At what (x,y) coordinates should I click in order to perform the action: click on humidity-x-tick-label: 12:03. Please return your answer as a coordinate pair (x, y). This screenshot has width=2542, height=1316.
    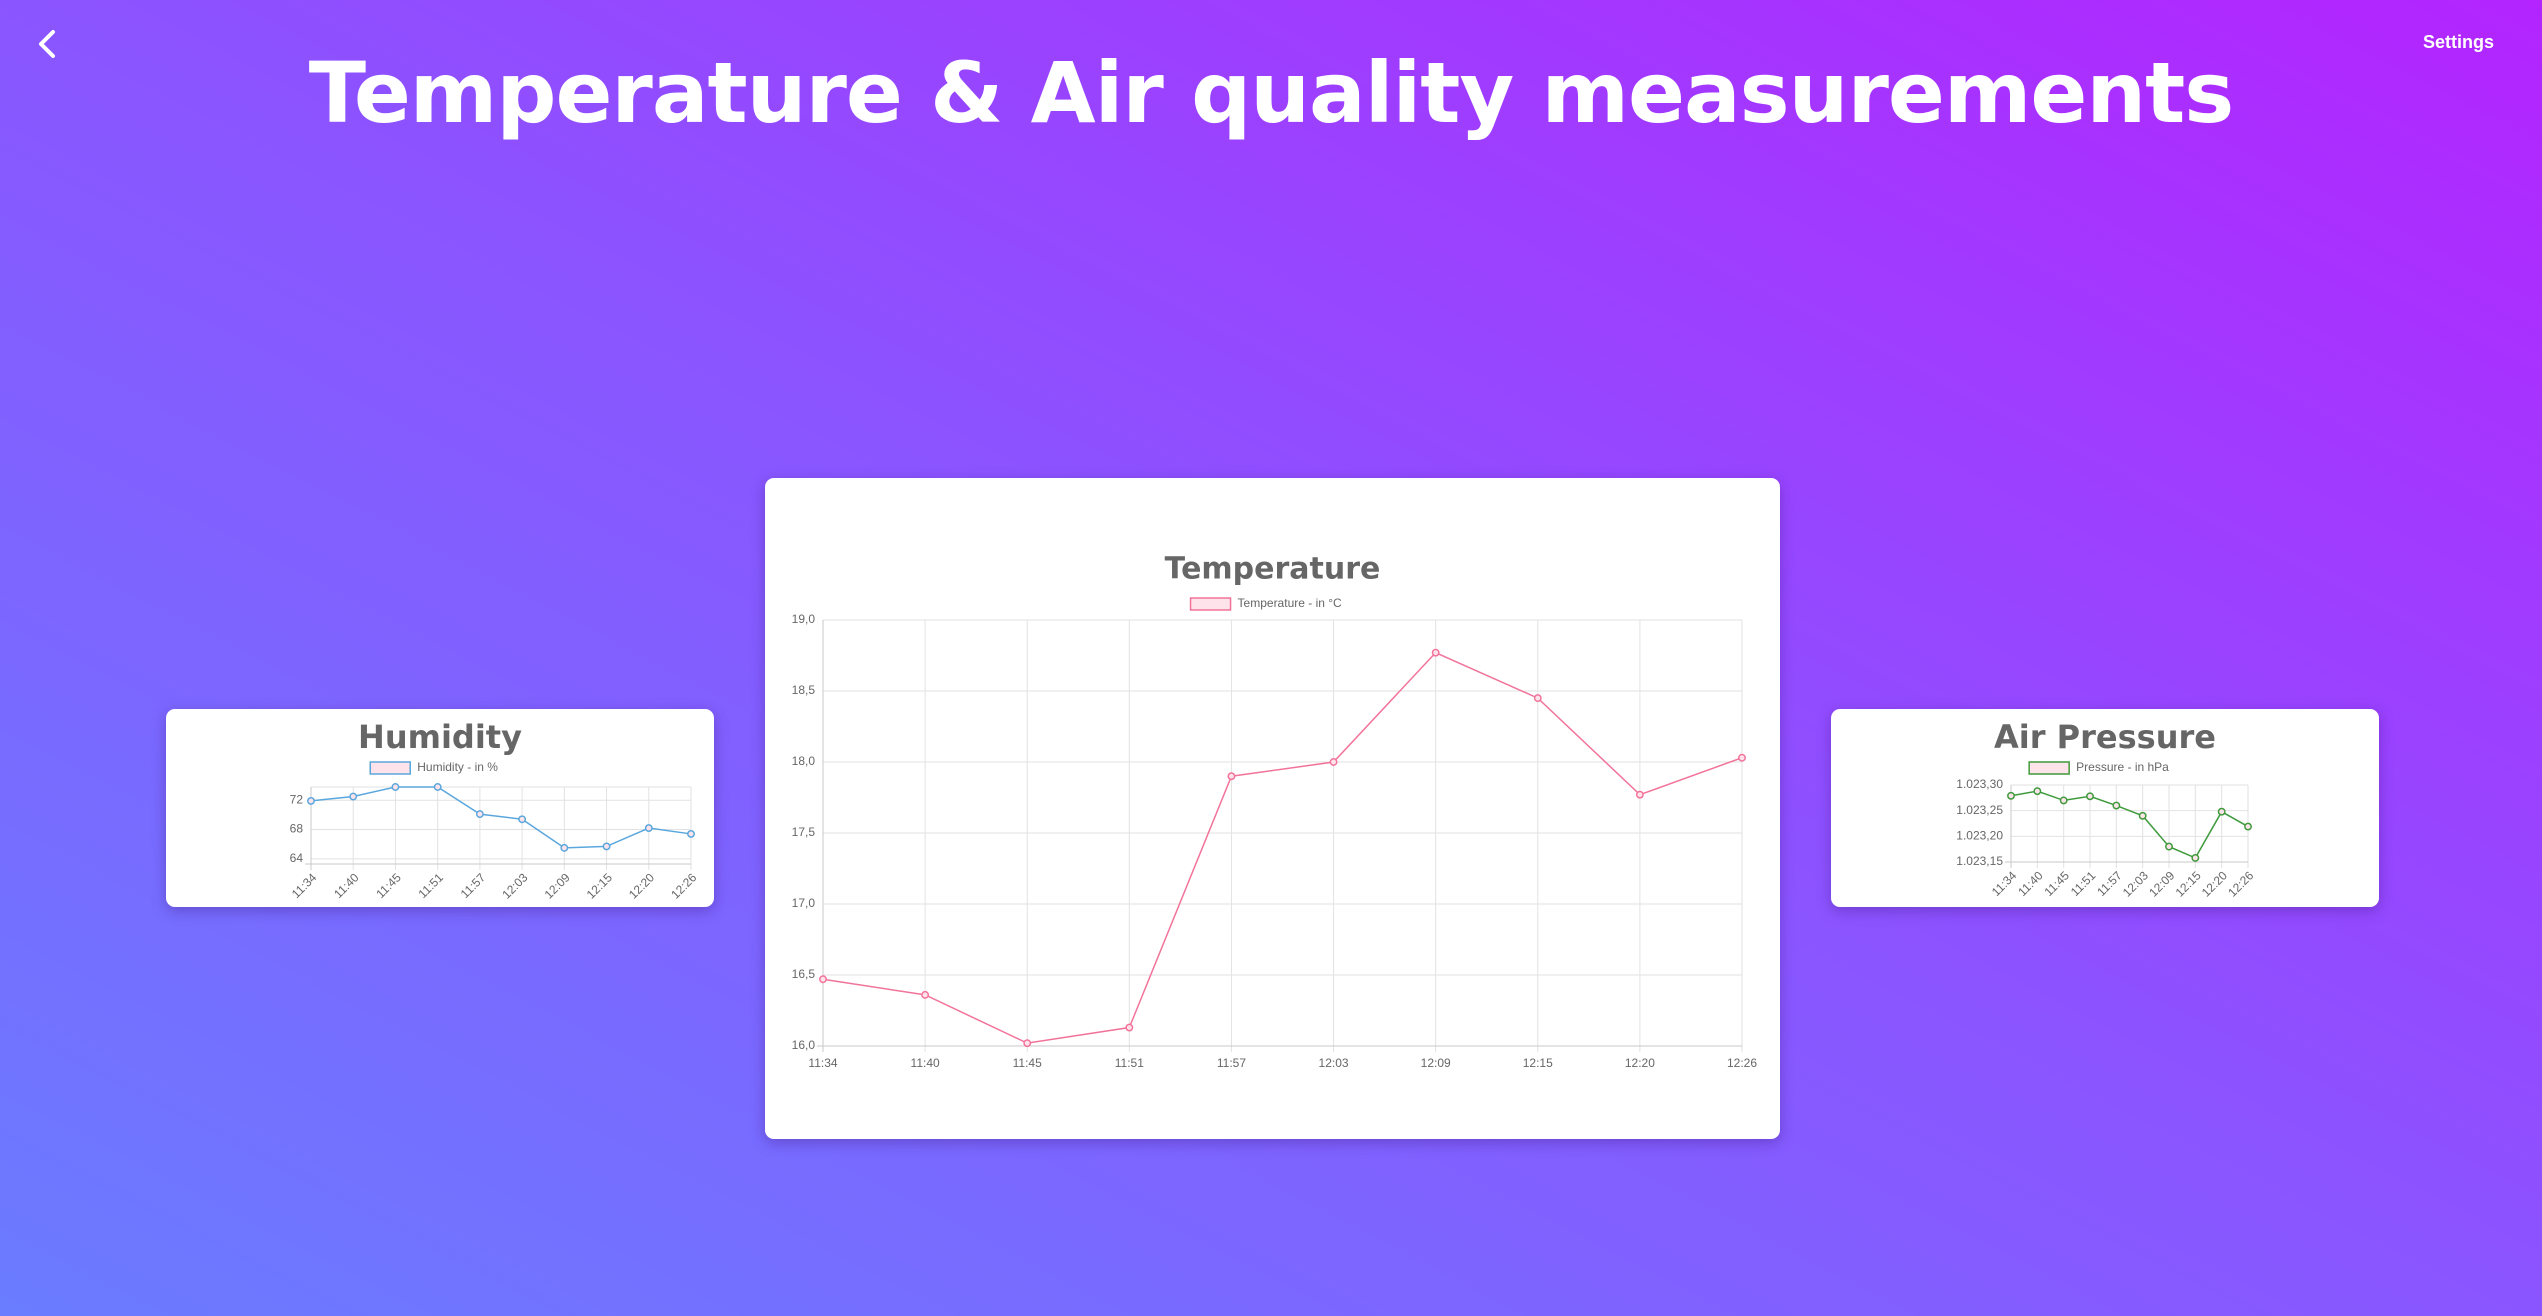
    Looking at the image, I should click on (514, 885).